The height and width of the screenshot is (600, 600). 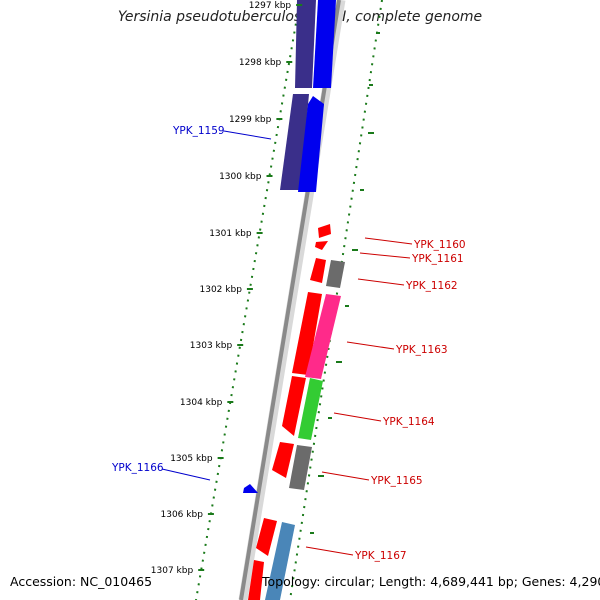 What do you see at coordinates (260, 63) in the screenshot?
I see `scale-tick-label: 1298 kbp` at bounding box center [260, 63].